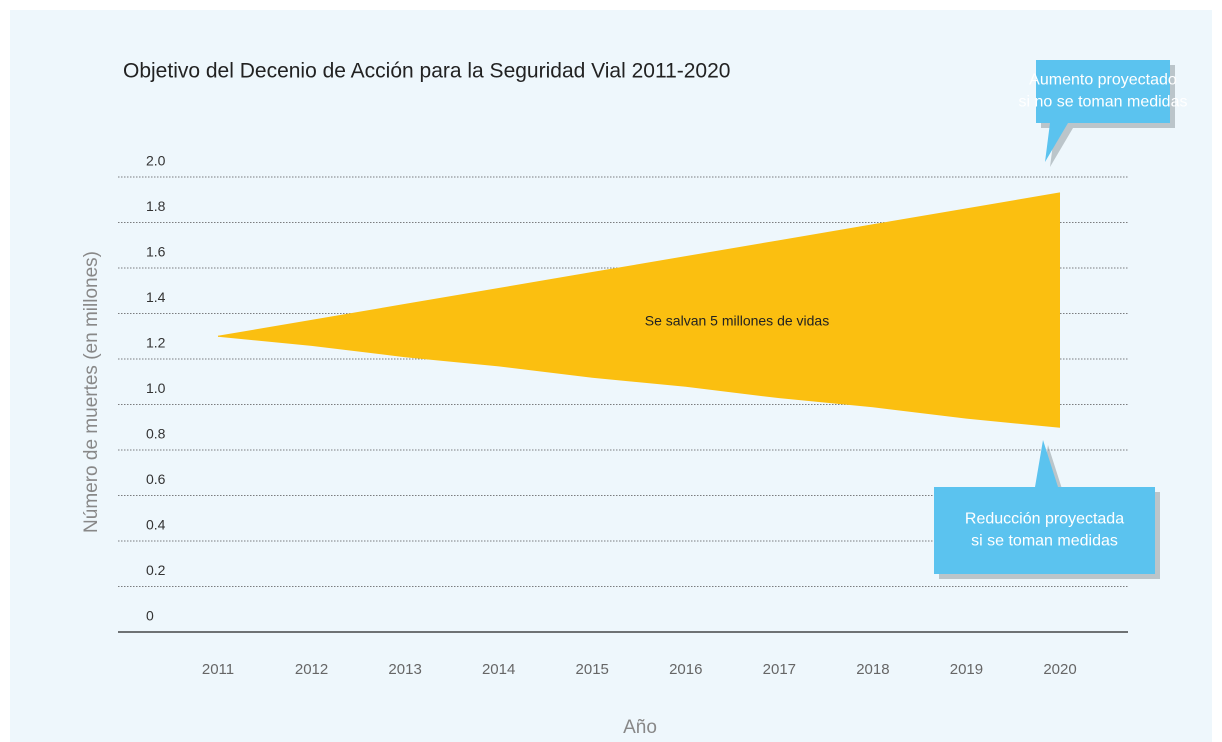 This screenshot has width=1222, height=742. What do you see at coordinates (737, 321) in the screenshot?
I see `annotation: Se salvan 5 millones de vidas` at bounding box center [737, 321].